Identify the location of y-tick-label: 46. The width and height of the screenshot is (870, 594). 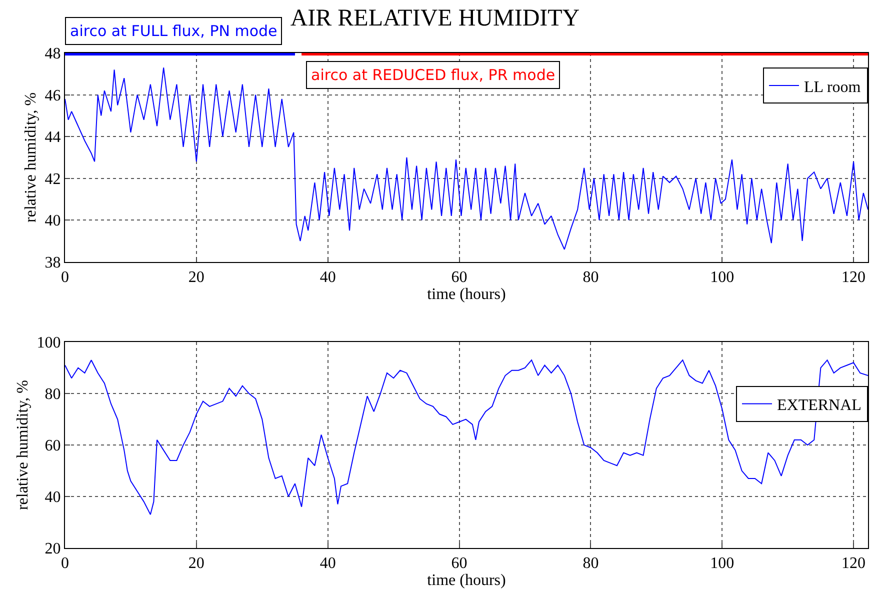
(52, 95).